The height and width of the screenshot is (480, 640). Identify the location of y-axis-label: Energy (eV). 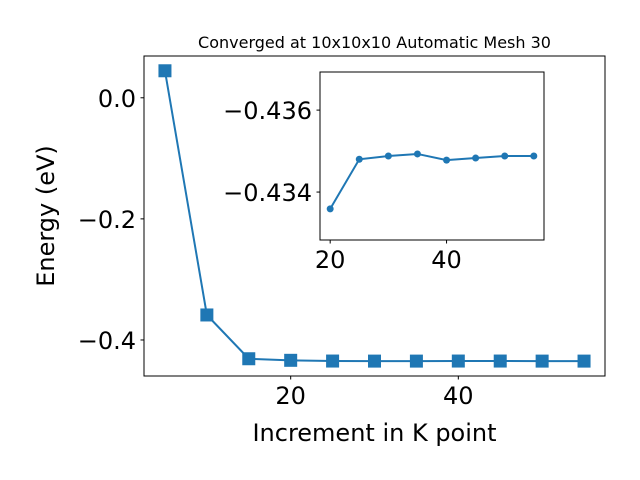
(46, 216).